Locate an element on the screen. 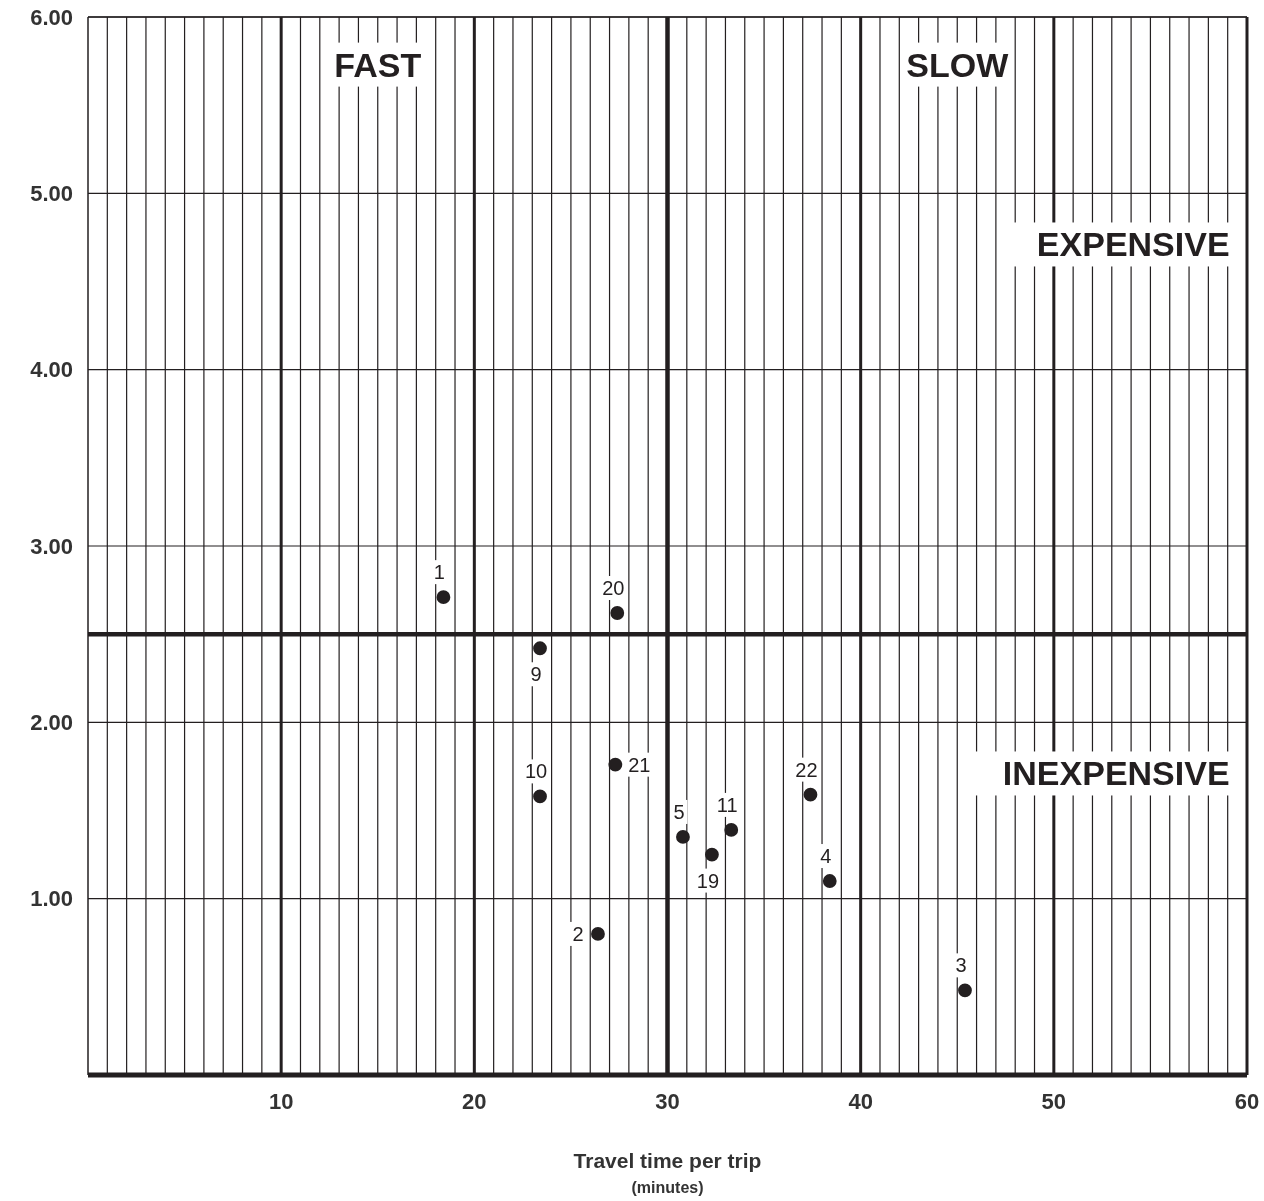 This screenshot has height=1201, width=1264. annotation: 21 is located at coordinates (639, 764).